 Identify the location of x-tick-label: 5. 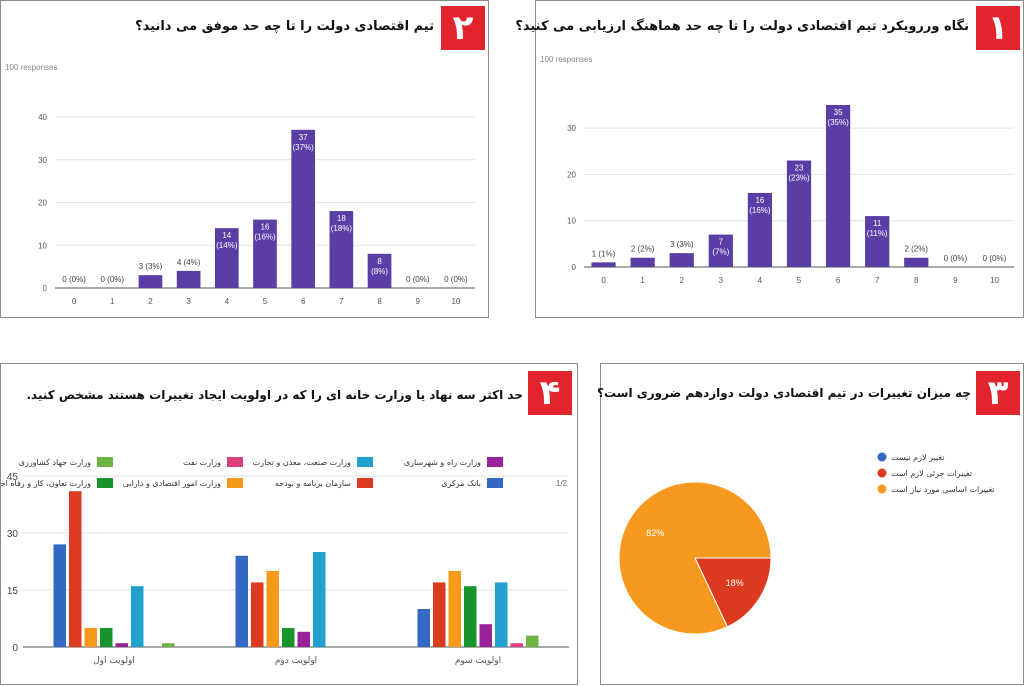
(265, 301).